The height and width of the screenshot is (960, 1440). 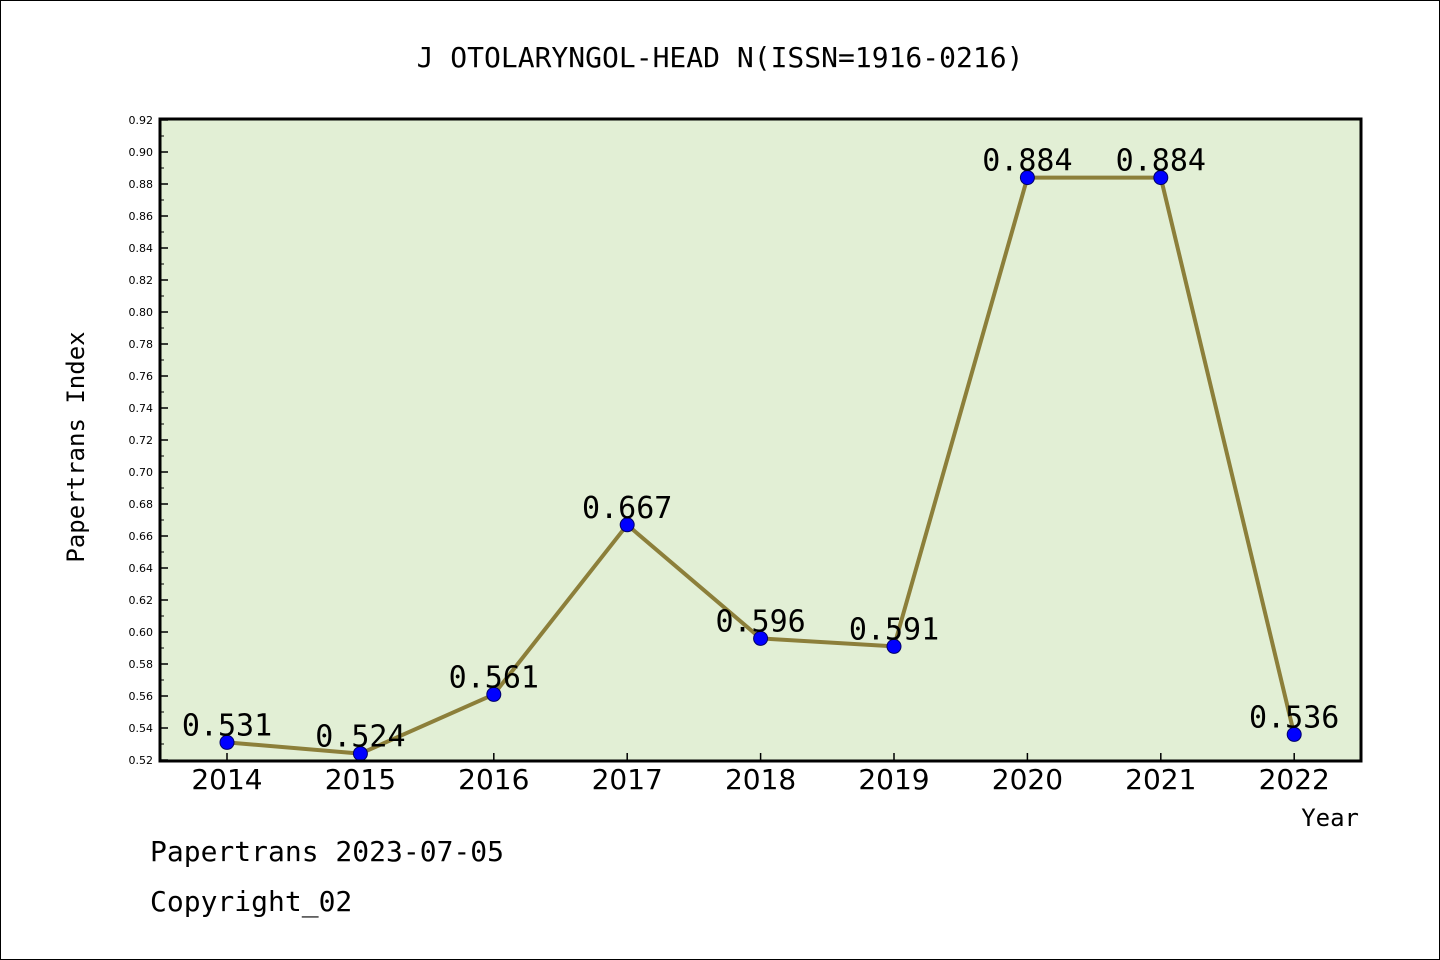 I want to click on chart-title: J OTOLARYNGOL-HEAD N(ISSN=1916-0216), so click(x=720, y=57).